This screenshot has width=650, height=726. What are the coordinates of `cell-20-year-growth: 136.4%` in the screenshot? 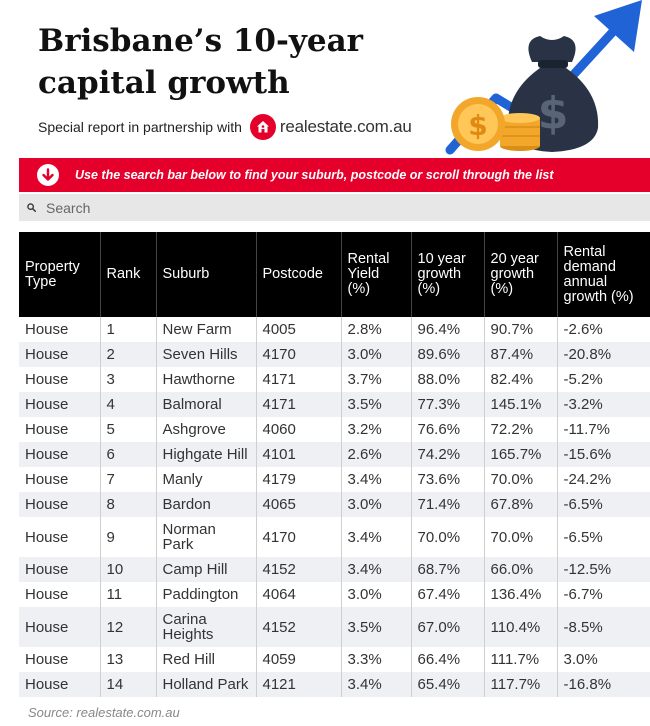 It's located at (521, 594).